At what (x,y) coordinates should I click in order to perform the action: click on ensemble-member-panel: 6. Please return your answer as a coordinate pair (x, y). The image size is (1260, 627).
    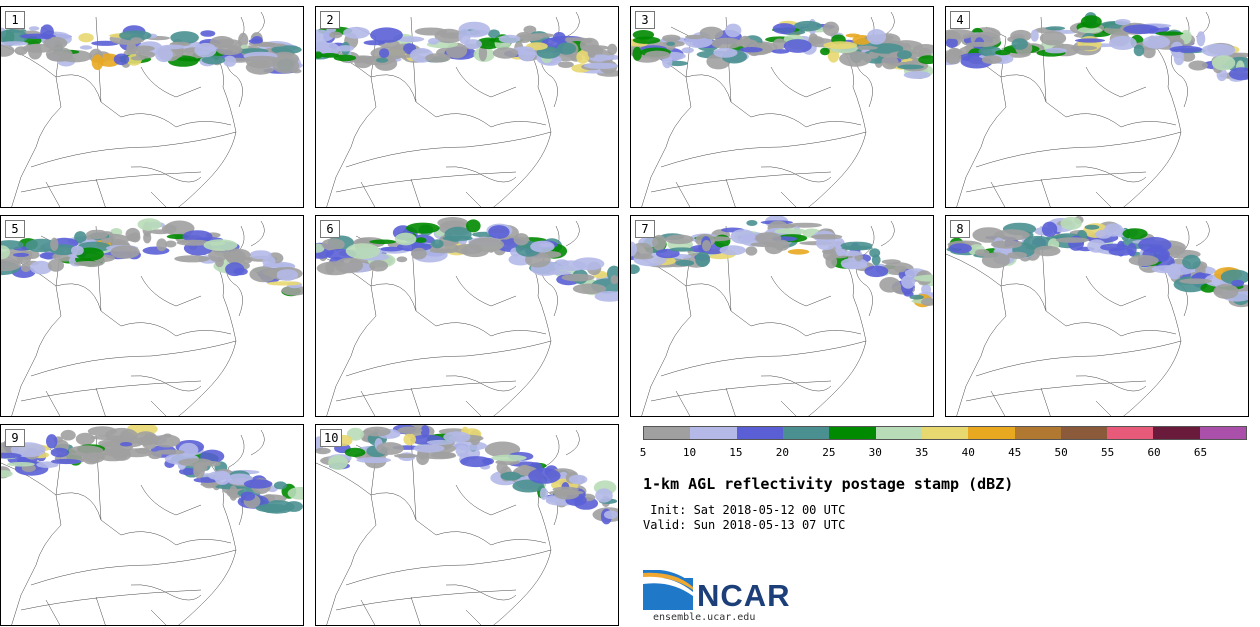
    Looking at the image, I should click on (467, 316).